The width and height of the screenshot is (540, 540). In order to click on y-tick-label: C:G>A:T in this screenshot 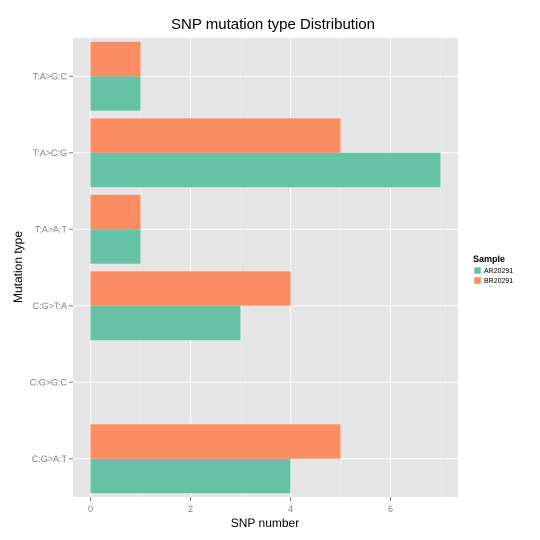, I will do `click(50, 459)`.